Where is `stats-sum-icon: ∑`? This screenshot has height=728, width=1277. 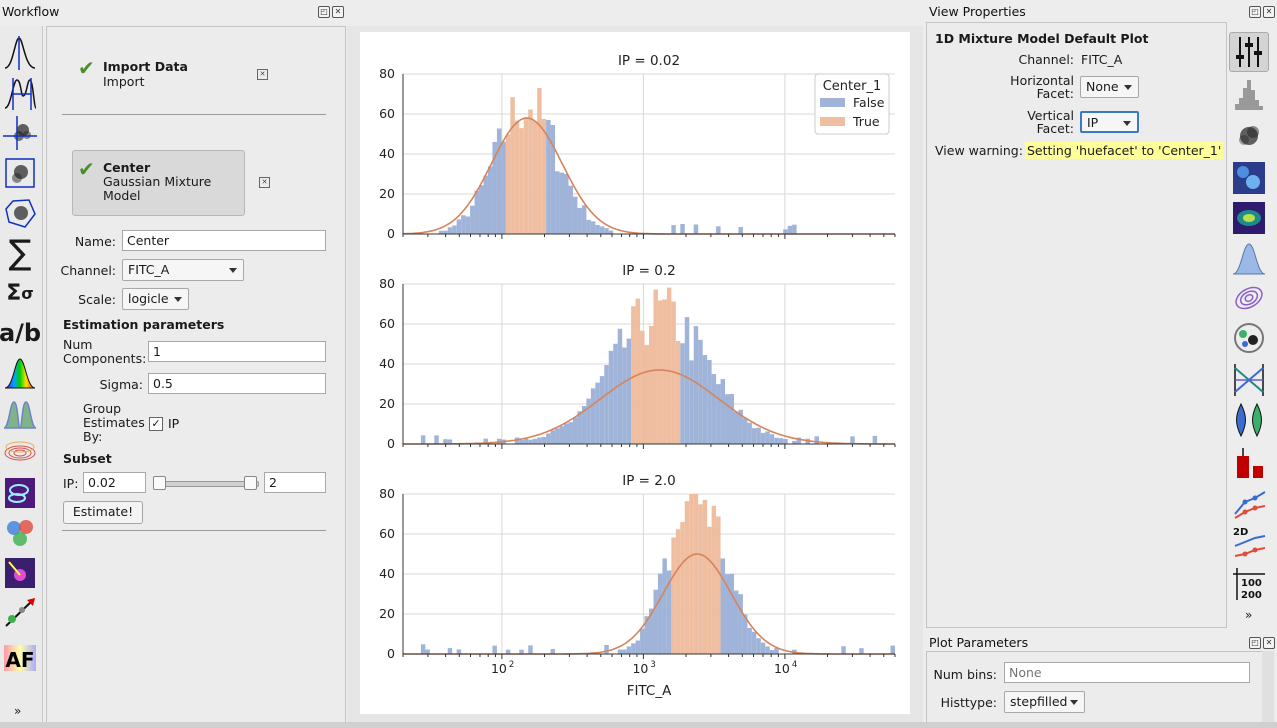
stats-sum-icon: ∑ is located at coordinates (20, 253).